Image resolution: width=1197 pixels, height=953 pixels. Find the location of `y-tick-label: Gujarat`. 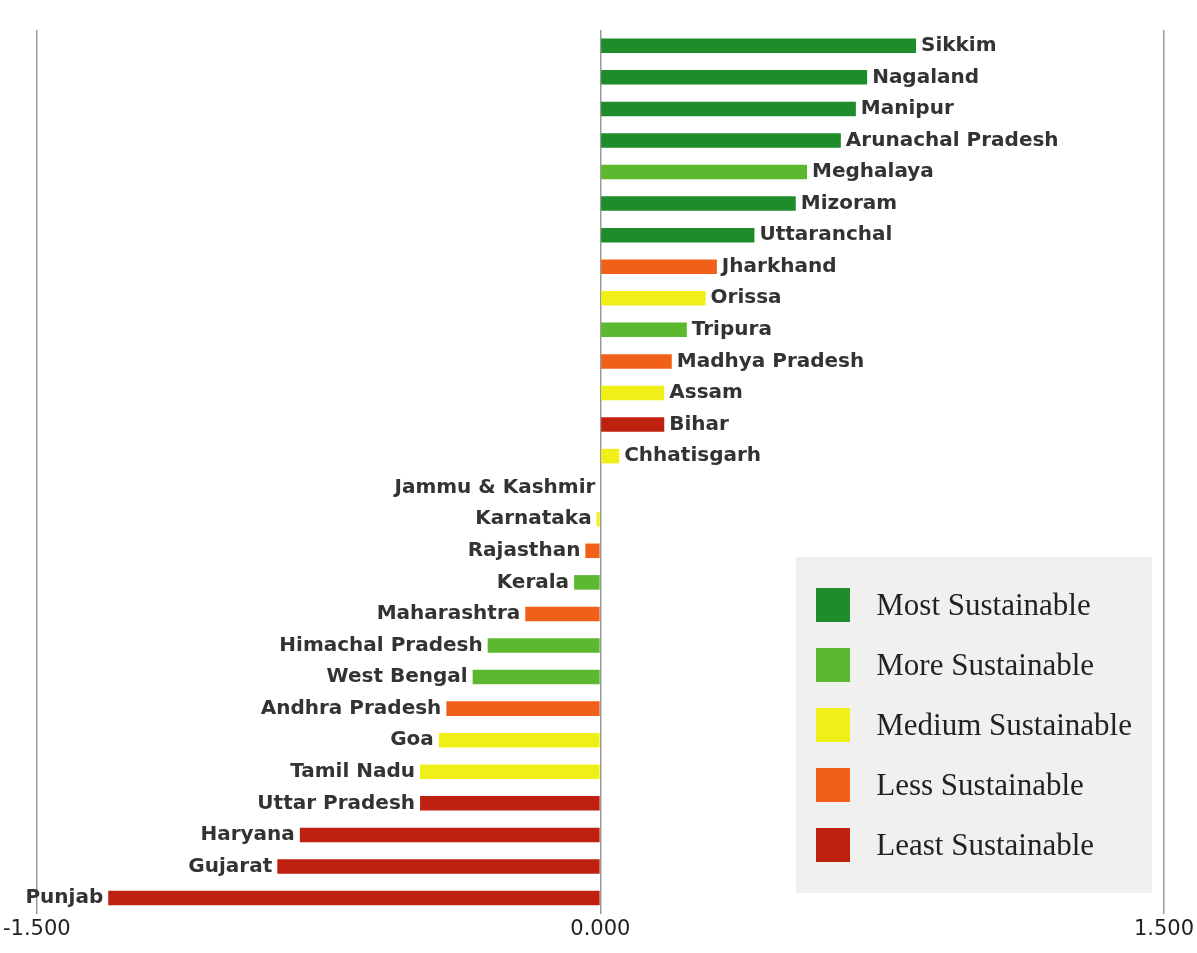

y-tick-label: Gujarat is located at coordinates (230, 864).